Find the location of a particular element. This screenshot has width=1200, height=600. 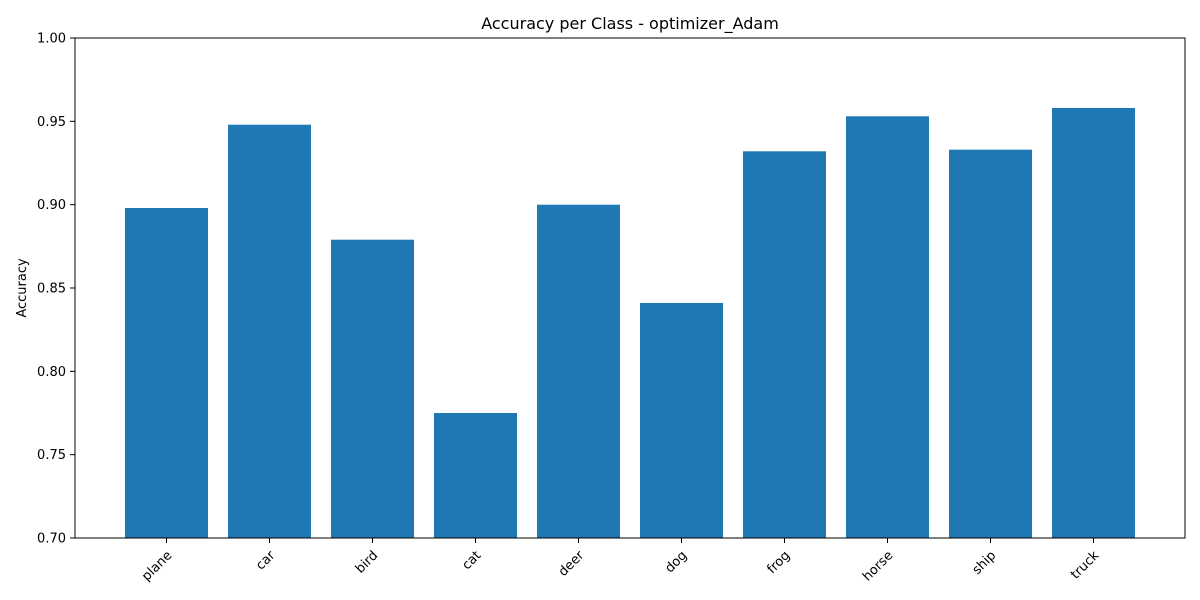

x-tick-label-horse: horse is located at coordinates (878, 566).